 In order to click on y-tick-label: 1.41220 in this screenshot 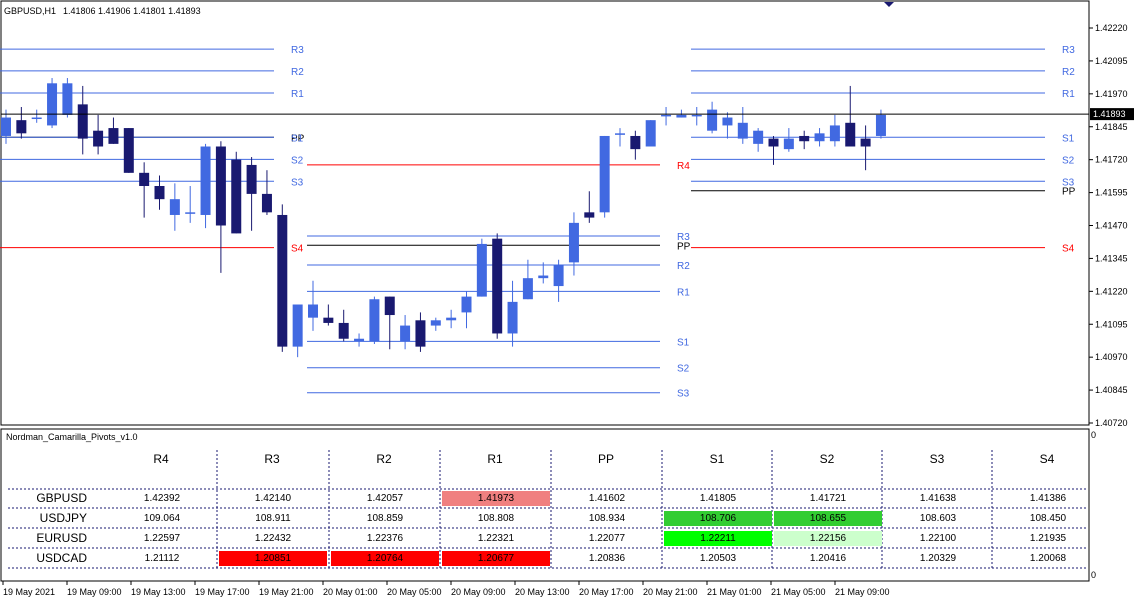, I will do `click(1111, 291)`.